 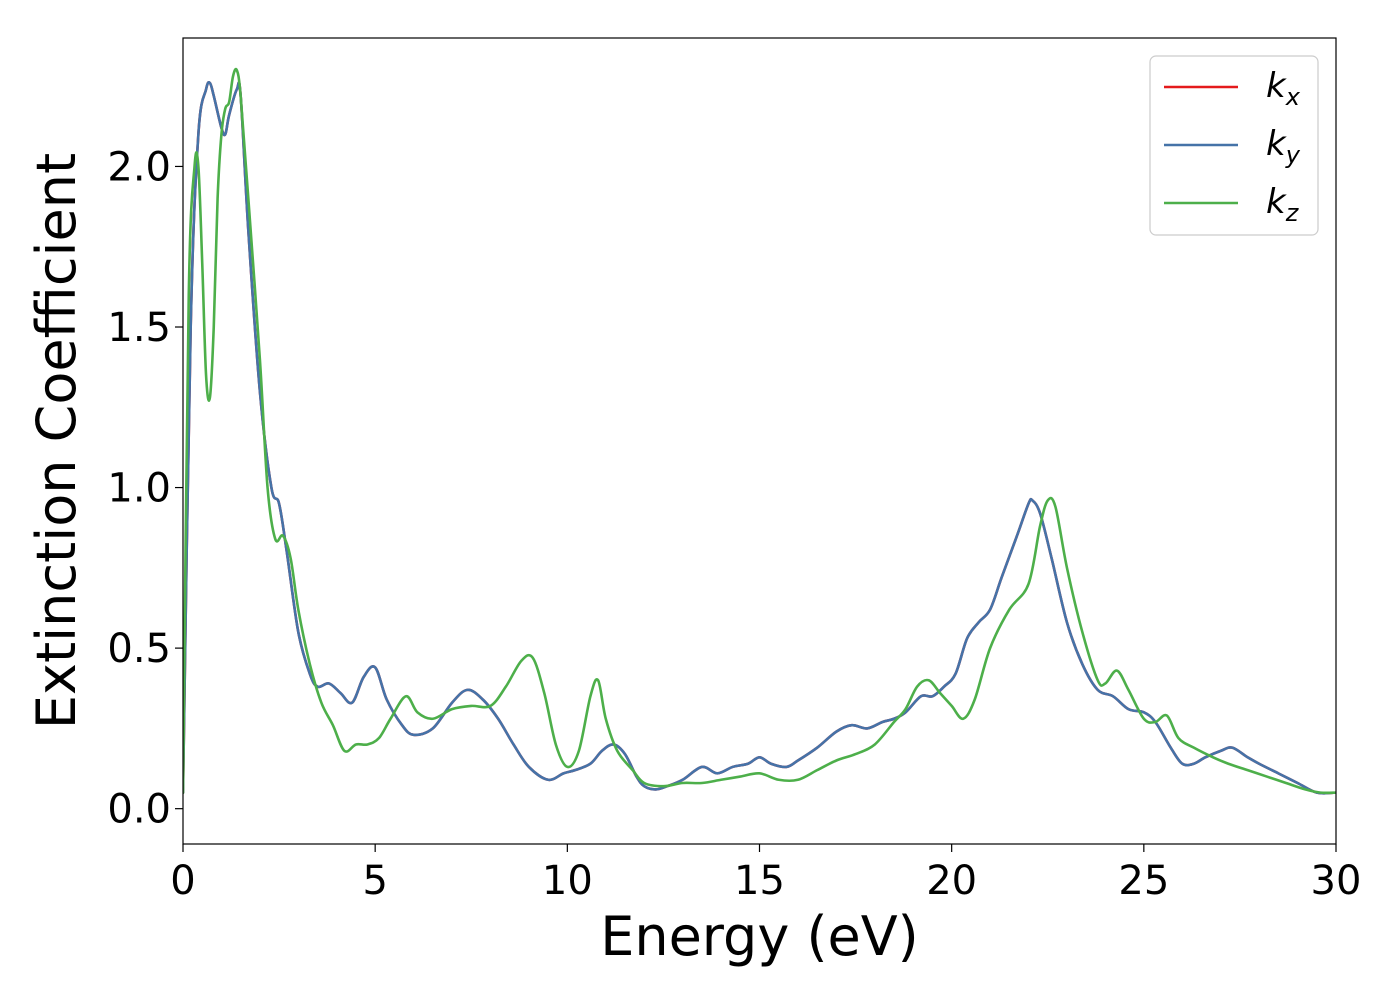 I want to click on y-axis-ticks: 0.0 0.5 1.0 1.5 2.0, so click(x=145, y=488).